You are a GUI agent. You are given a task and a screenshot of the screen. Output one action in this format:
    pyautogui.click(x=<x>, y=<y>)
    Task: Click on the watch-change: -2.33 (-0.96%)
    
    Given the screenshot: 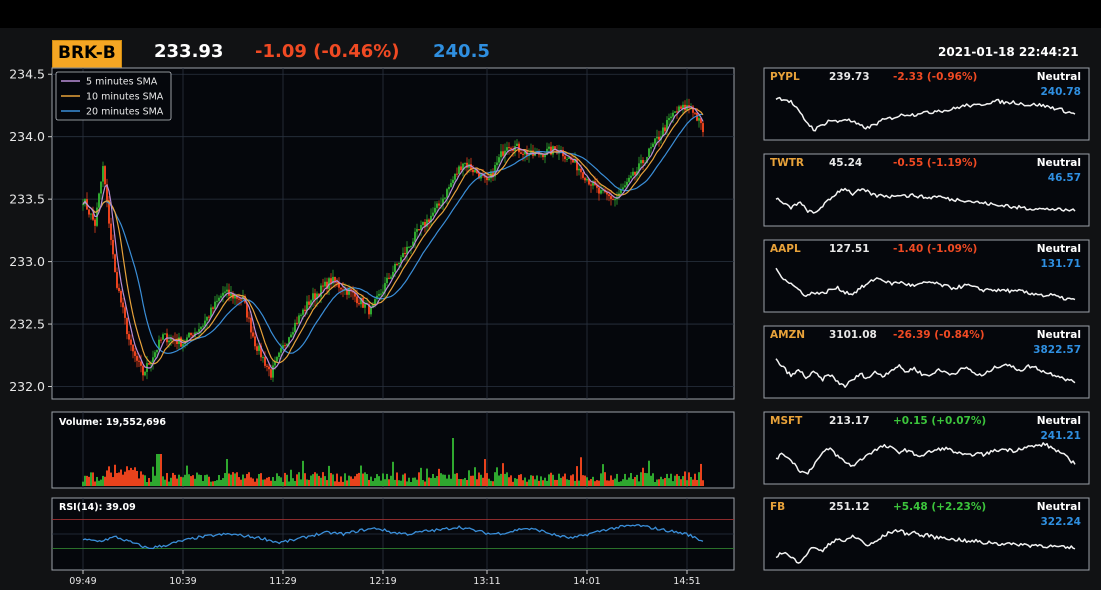 What is the action you would take?
    pyautogui.click(x=935, y=77)
    